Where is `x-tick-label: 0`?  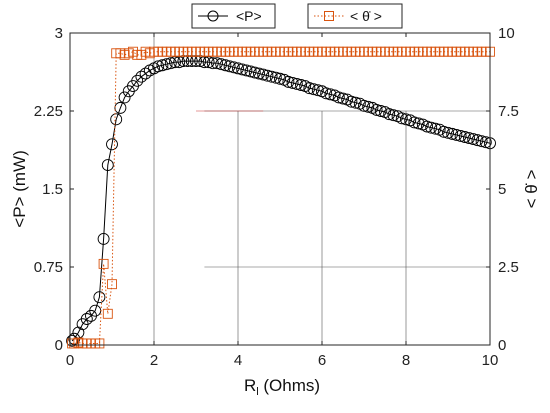
x-tick-label: 0 is located at coordinates (70, 360).